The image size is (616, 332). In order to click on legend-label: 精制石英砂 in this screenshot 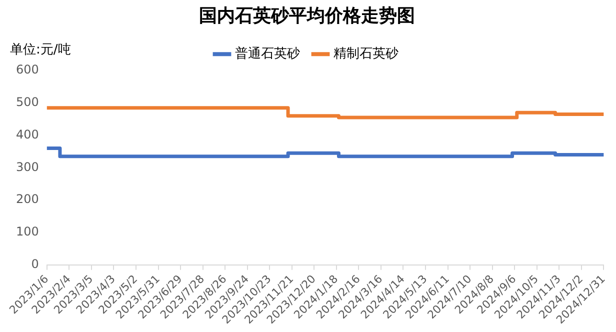, I will do `click(366, 54)`.